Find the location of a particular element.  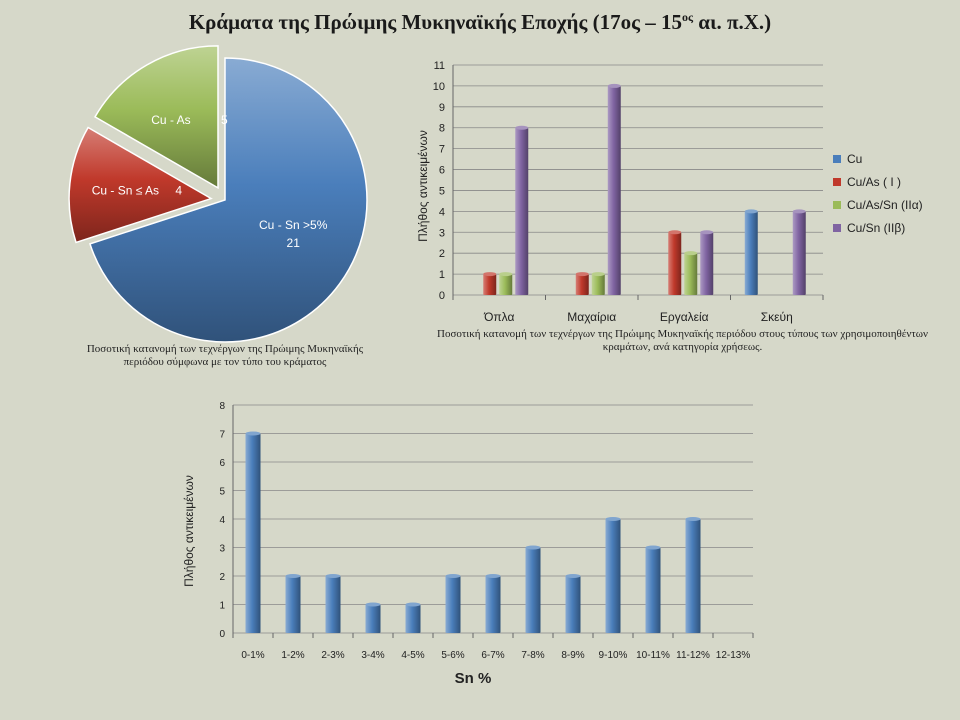

title-superscript: ος is located at coordinates (687, 17).